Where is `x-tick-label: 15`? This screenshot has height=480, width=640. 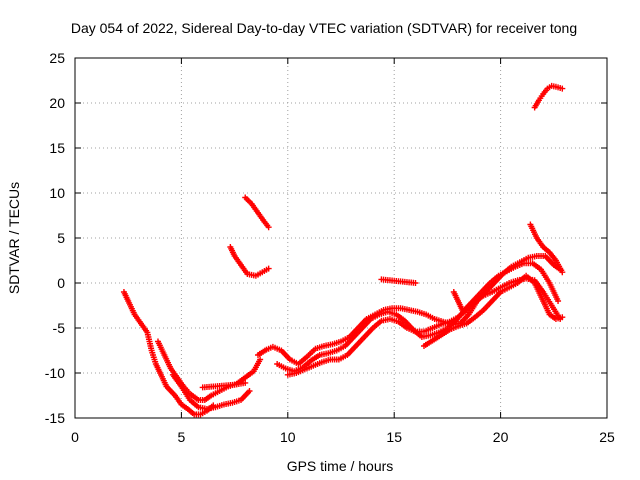 x-tick-label: 15 is located at coordinates (394, 437).